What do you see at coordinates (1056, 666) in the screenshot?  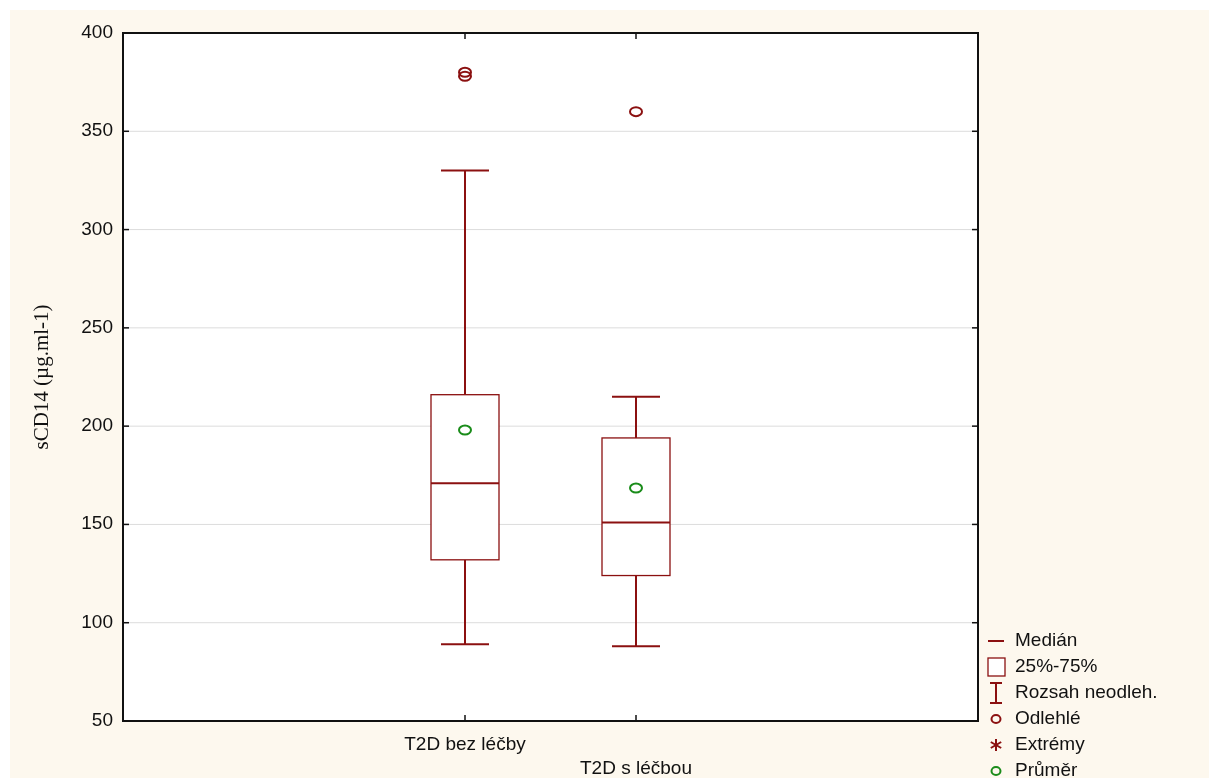 I see `text: 25%-75%` at bounding box center [1056, 666].